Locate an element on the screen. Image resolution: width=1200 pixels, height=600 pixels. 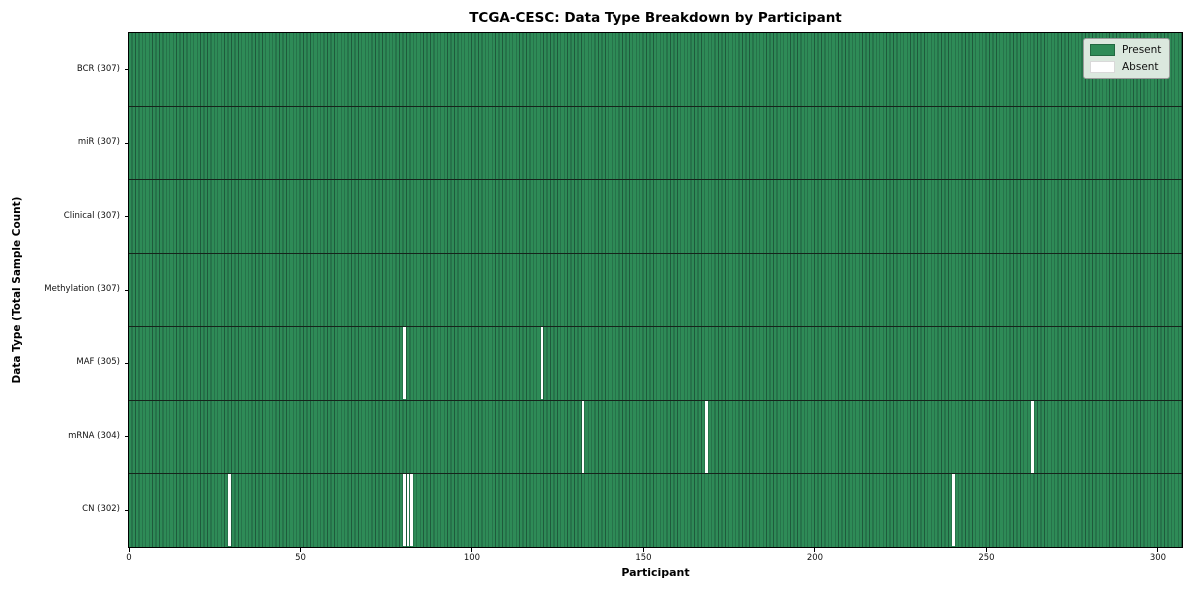
x-tick-label: 150 is located at coordinates (643, 558).